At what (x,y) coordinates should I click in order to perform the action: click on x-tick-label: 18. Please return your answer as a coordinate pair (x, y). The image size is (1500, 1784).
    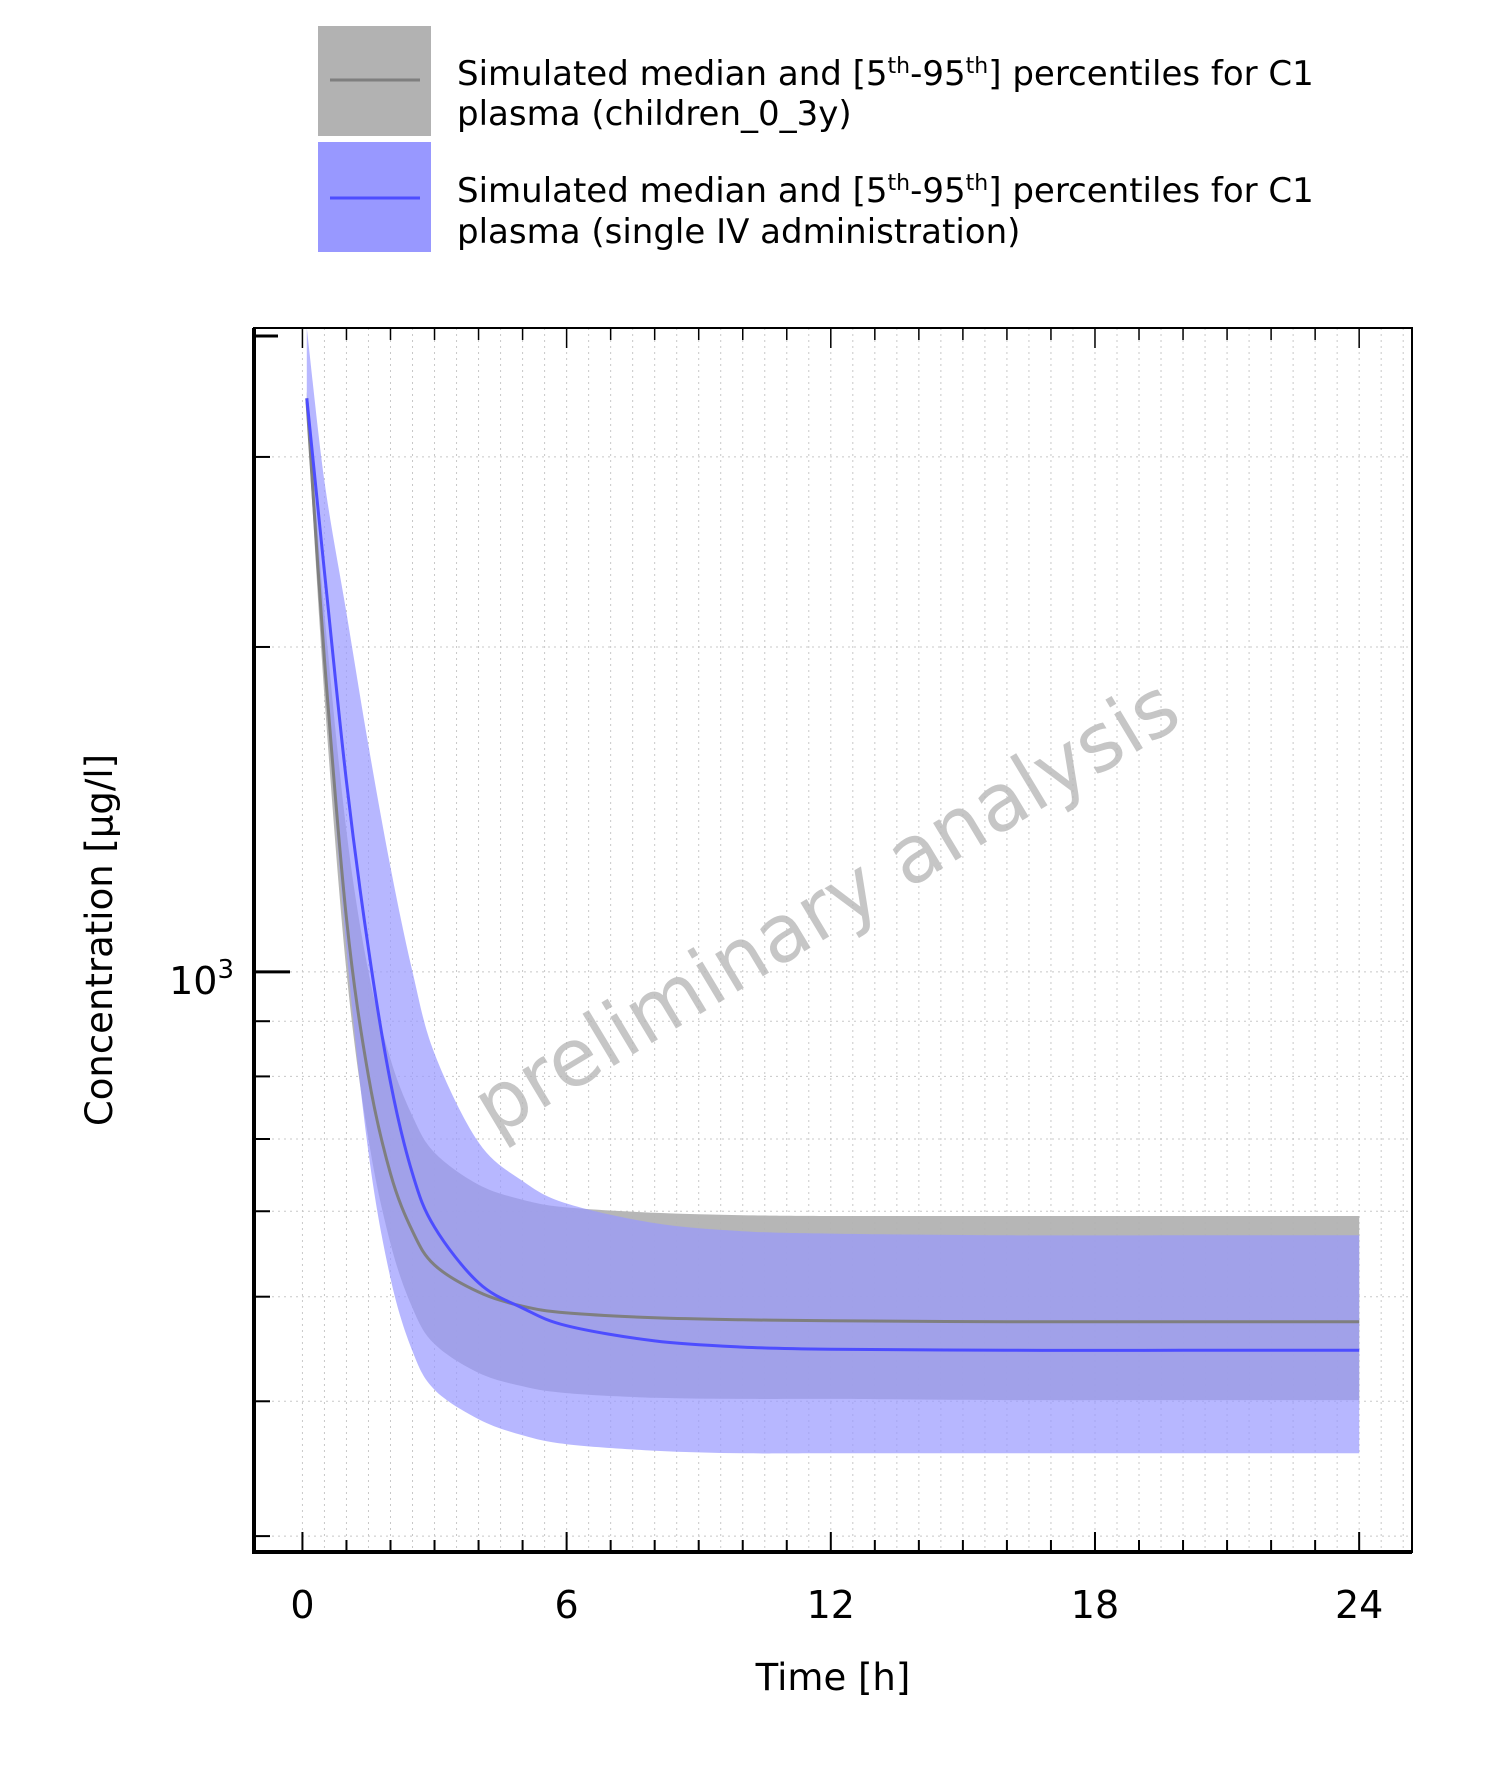
    Looking at the image, I should click on (1095, 1605).